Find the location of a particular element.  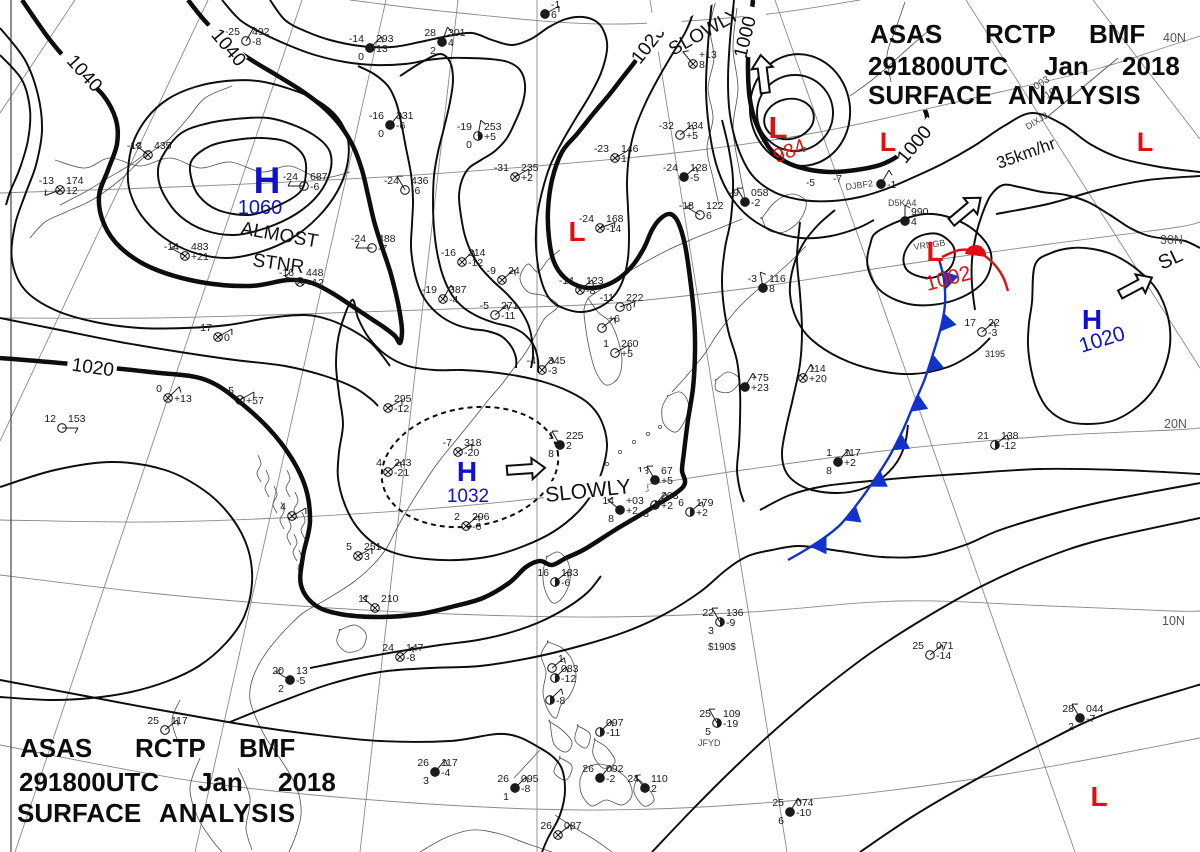

svg-text: +23 is located at coordinates (760, 388).